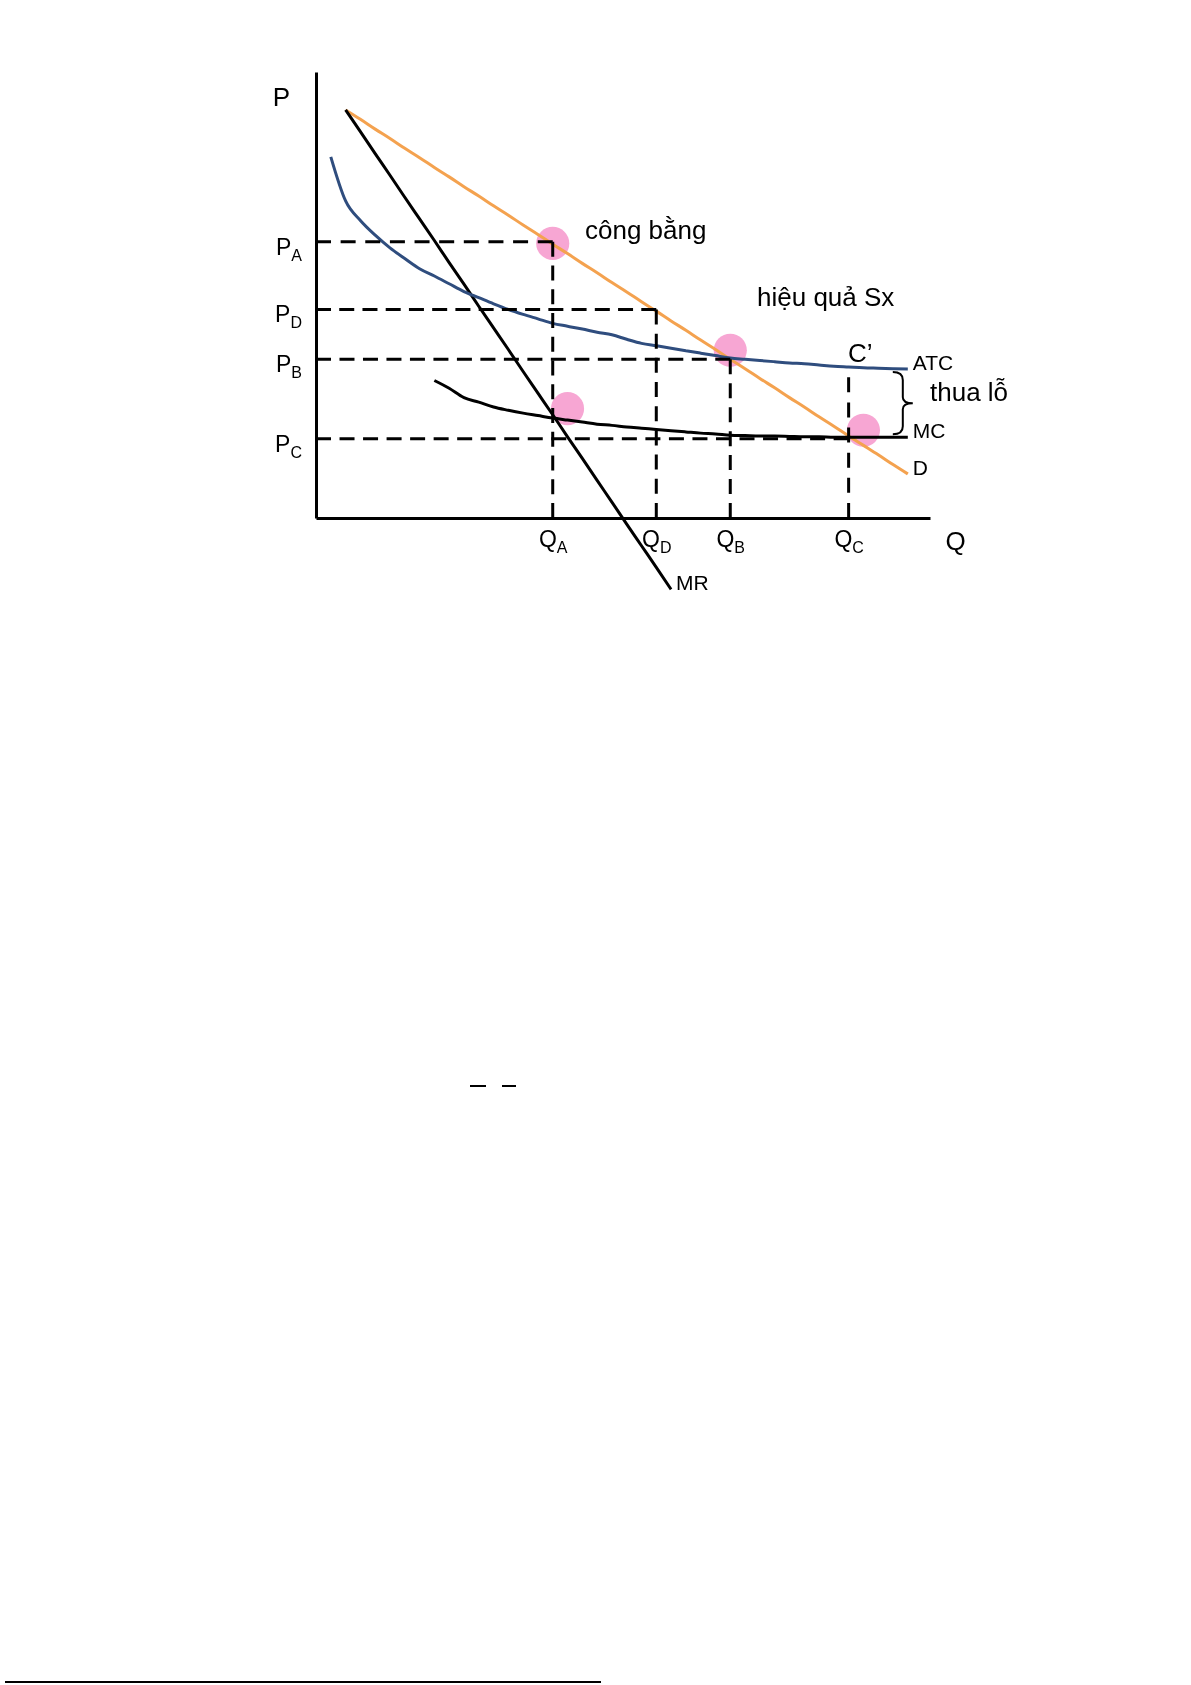  Describe the element at coordinates (289, 249) in the screenshot. I see `series-label: P$_{A}$` at that location.